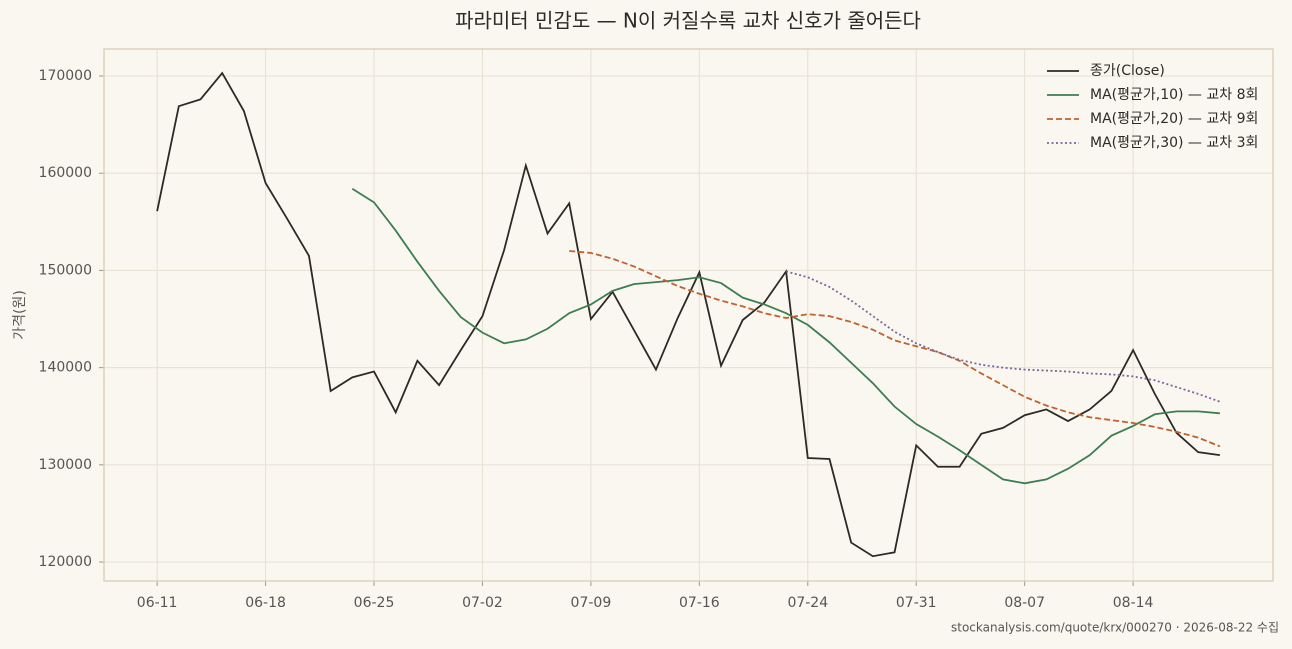  I want to click on x-tick-label: 07-09, so click(591, 603).